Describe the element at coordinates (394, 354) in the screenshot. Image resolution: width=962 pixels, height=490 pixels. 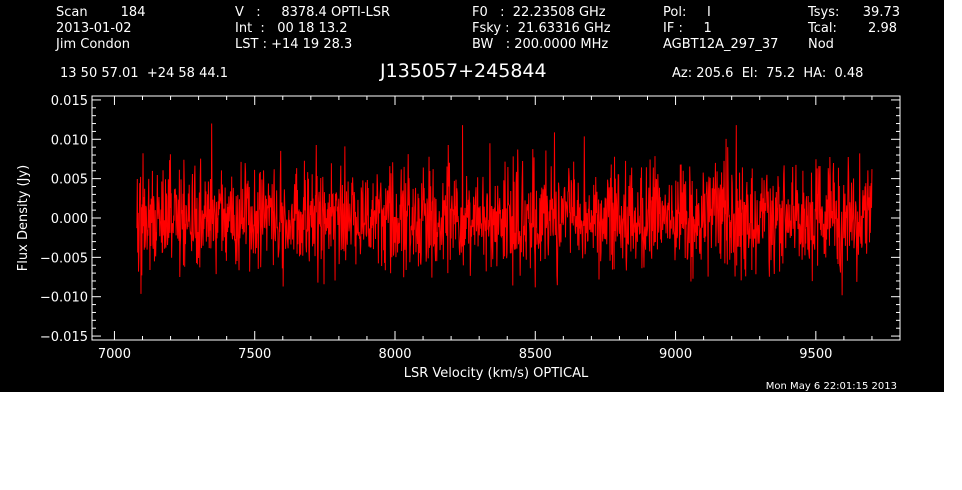
I see `x-tick-label: 8000` at that location.